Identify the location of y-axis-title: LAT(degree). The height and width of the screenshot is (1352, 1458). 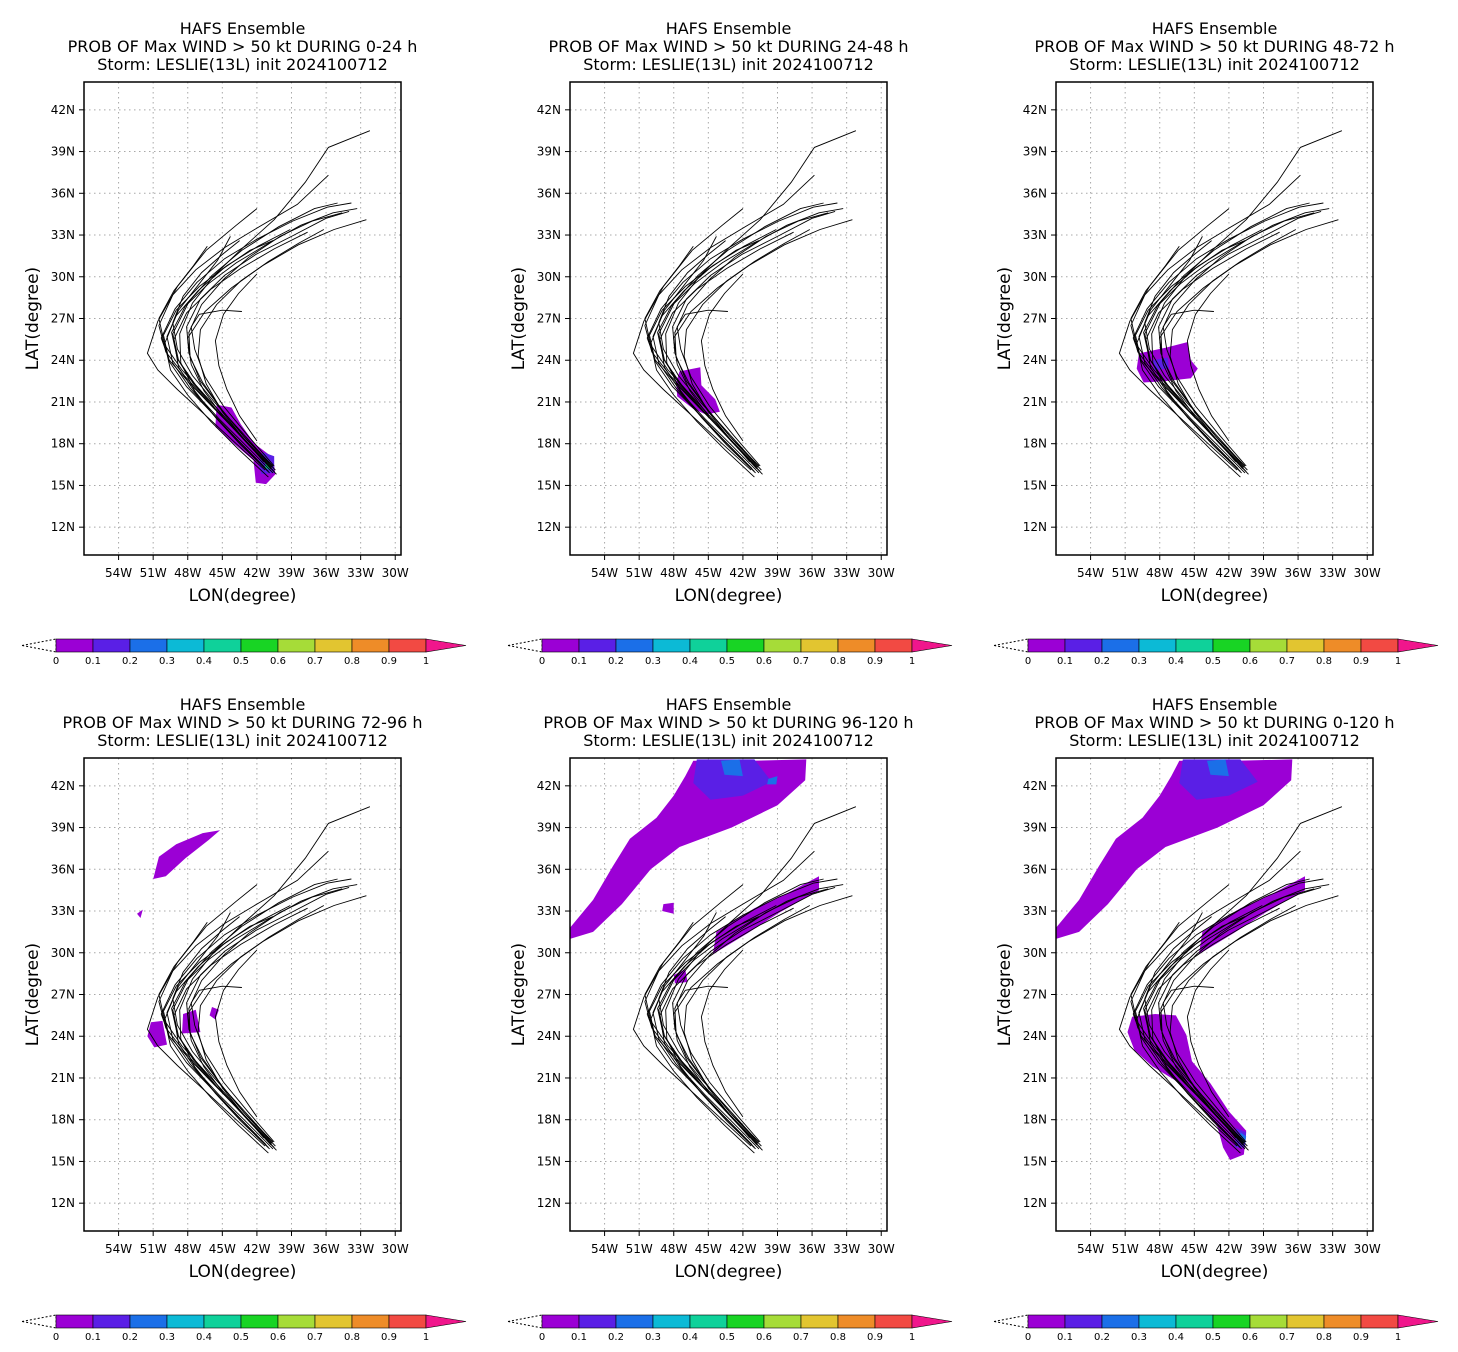
(519, 318).